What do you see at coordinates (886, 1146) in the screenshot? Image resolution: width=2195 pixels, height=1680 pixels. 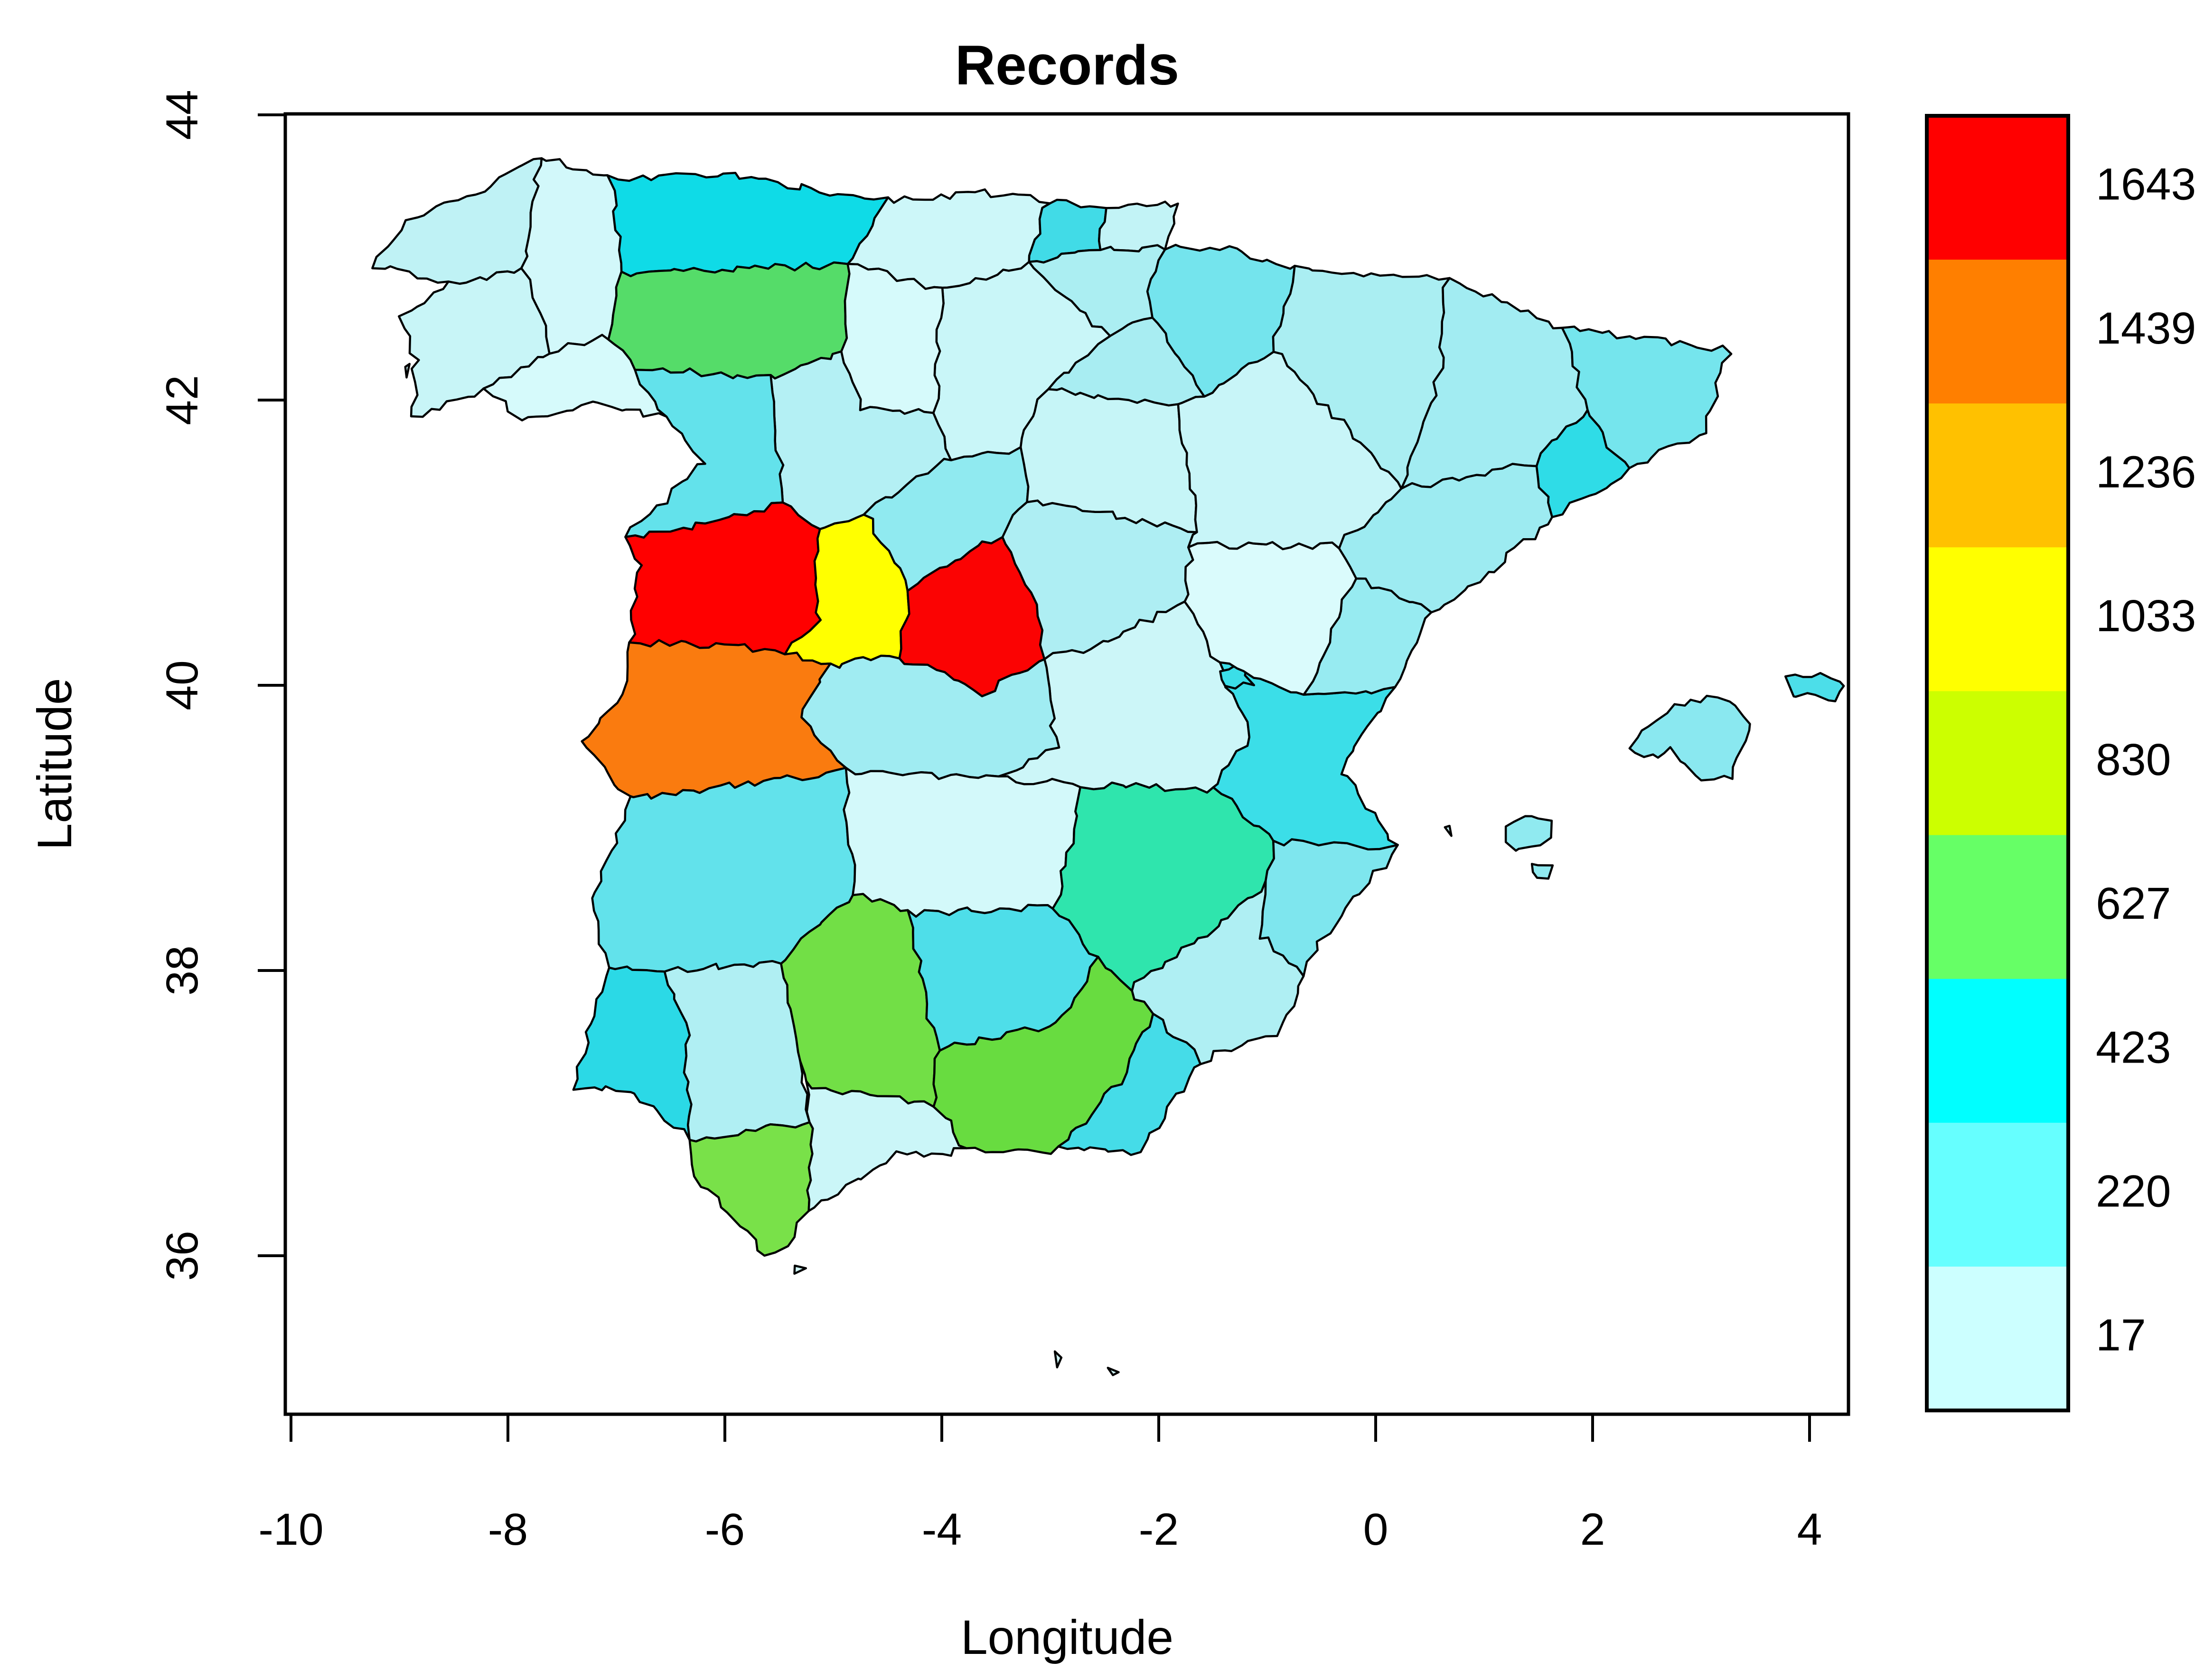 I see `province-malaga` at bounding box center [886, 1146].